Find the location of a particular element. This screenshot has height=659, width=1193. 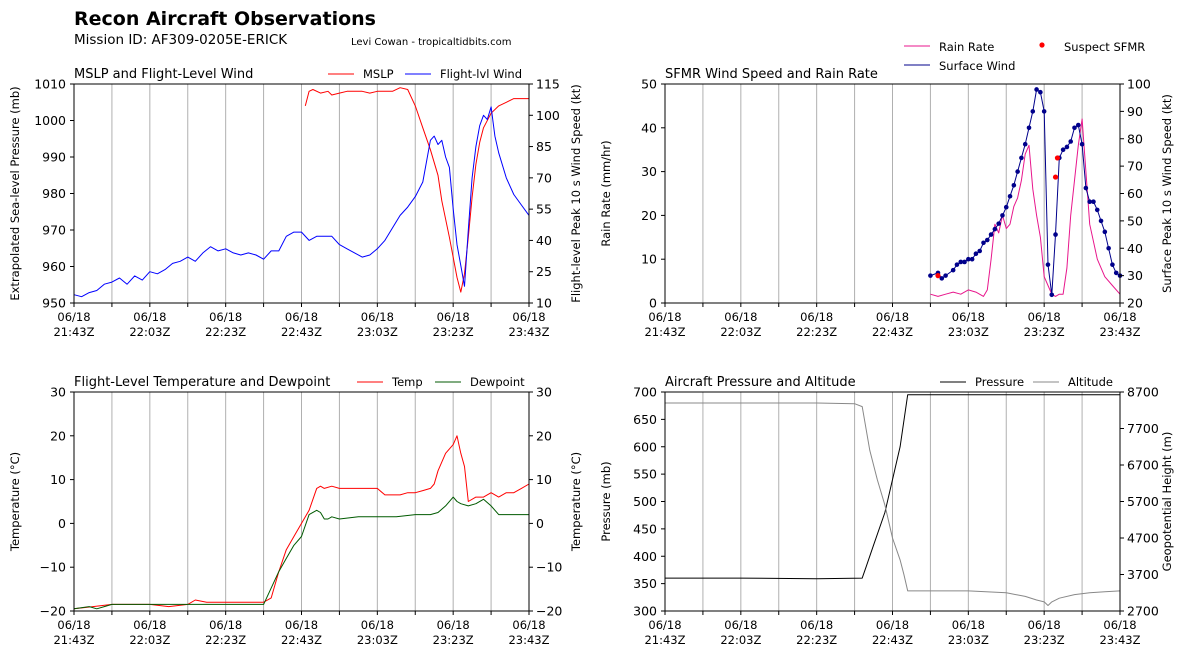

y-tick-left-label: 700 is located at coordinates (645, 392).